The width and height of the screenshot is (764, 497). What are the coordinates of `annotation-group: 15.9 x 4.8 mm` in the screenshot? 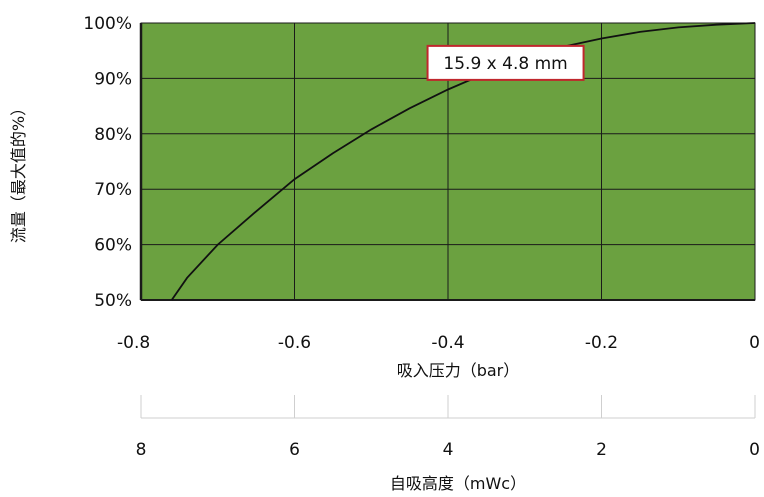 It's located at (505, 62).